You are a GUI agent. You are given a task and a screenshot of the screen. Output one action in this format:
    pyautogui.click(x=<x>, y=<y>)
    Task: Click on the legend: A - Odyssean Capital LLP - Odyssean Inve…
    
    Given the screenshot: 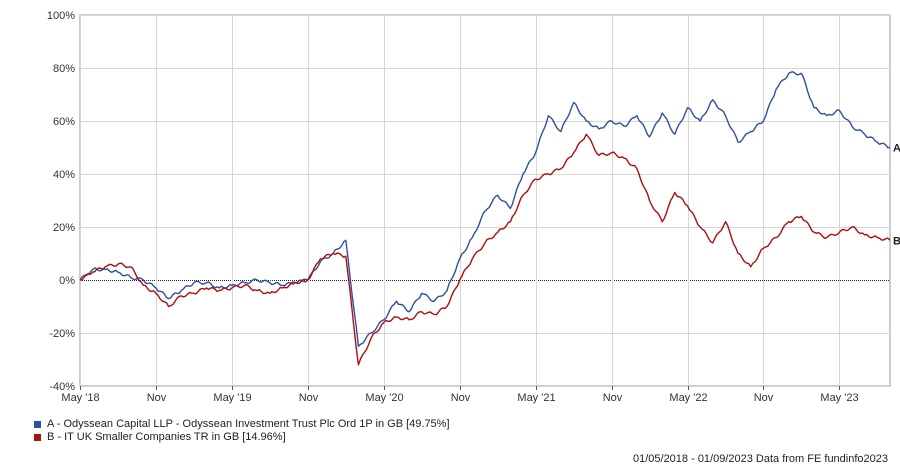 What is the action you would take?
    pyautogui.click(x=242, y=431)
    